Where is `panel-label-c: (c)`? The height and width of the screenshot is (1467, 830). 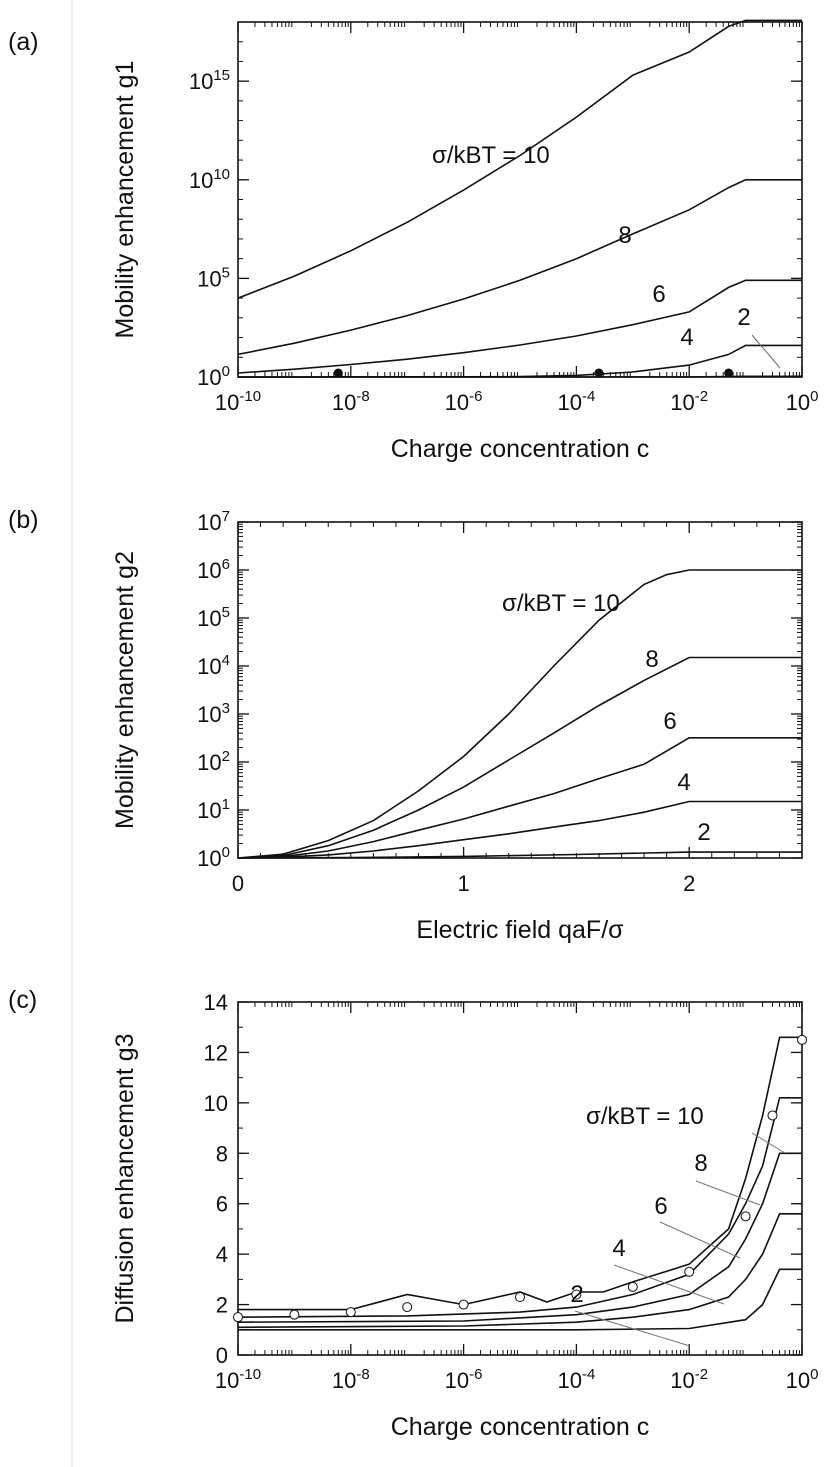 panel-label-c: (c) is located at coordinates (22, 1000).